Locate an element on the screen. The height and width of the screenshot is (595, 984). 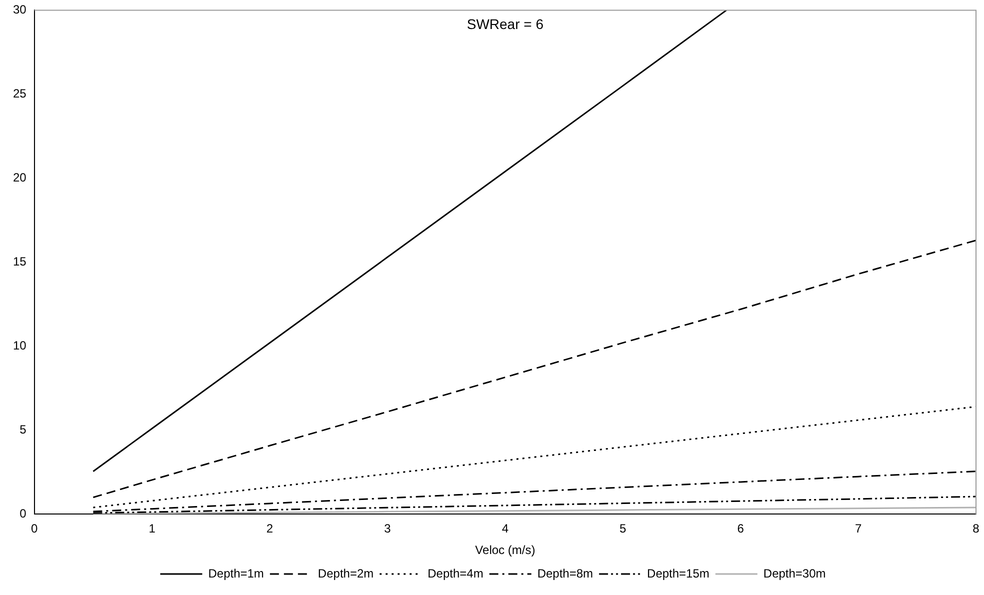
y-tick-label: 20 is located at coordinates (19, 177).